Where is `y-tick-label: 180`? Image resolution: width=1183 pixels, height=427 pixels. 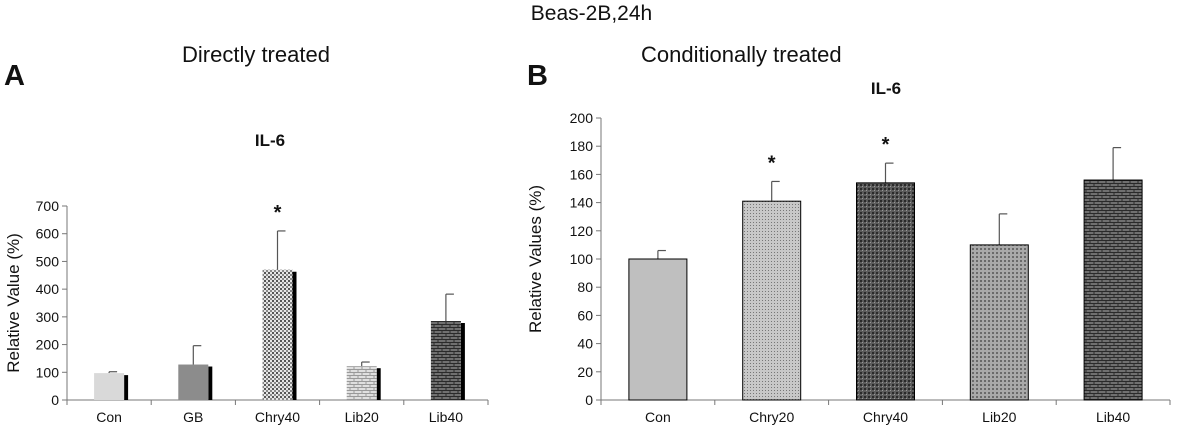 y-tick-label: 180 is located at coordinates (582, 146).